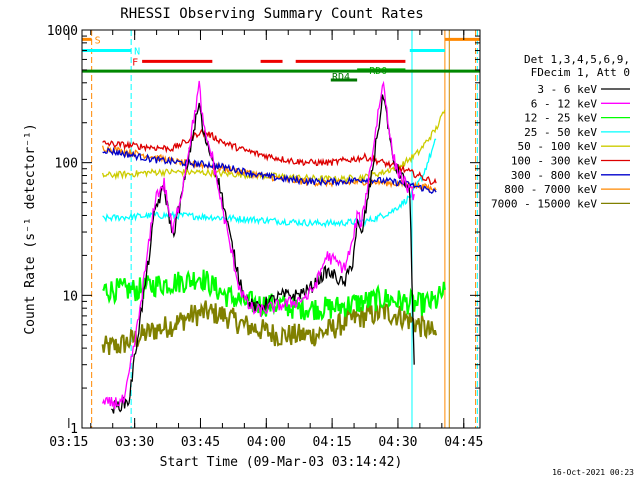  Describe the element at coordinates (558, 146) in the screenshot. I see `legend-entry-label-4: 50 - 100 keV` at that location.